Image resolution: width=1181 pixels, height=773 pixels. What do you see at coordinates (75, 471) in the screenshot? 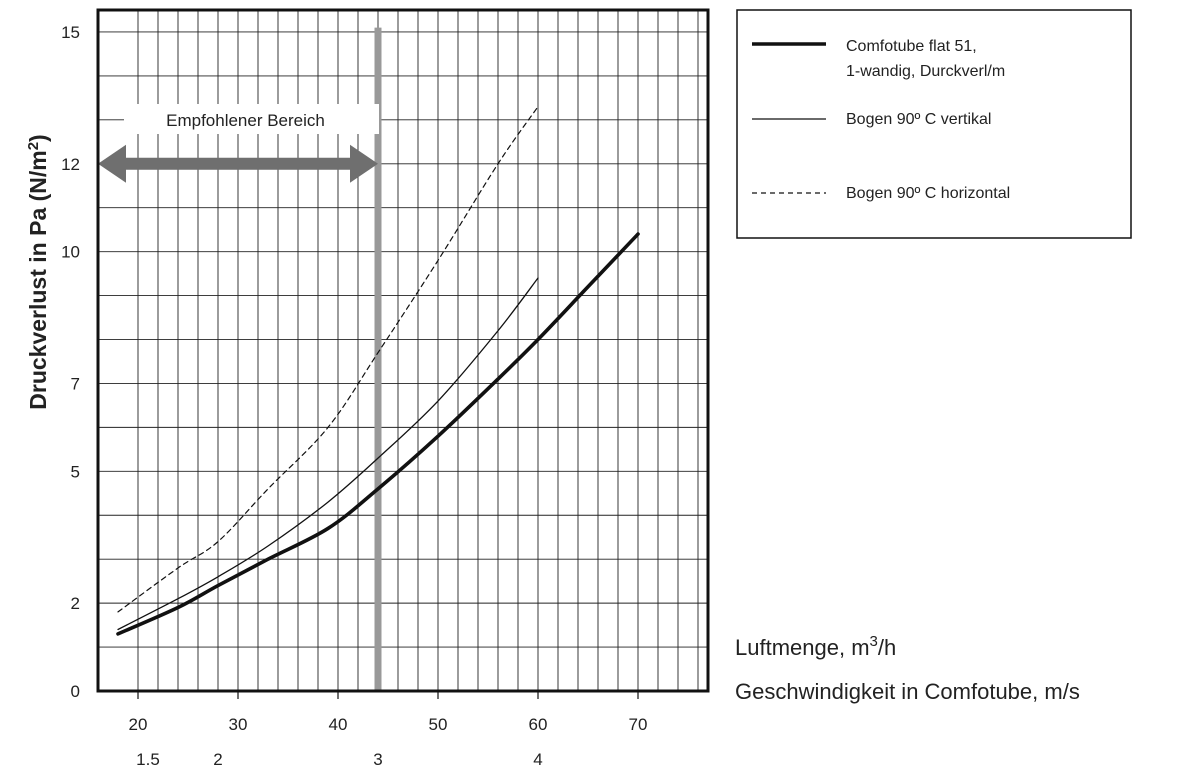
I see `y-tick-label: 5` at bounding box center [75, 471].